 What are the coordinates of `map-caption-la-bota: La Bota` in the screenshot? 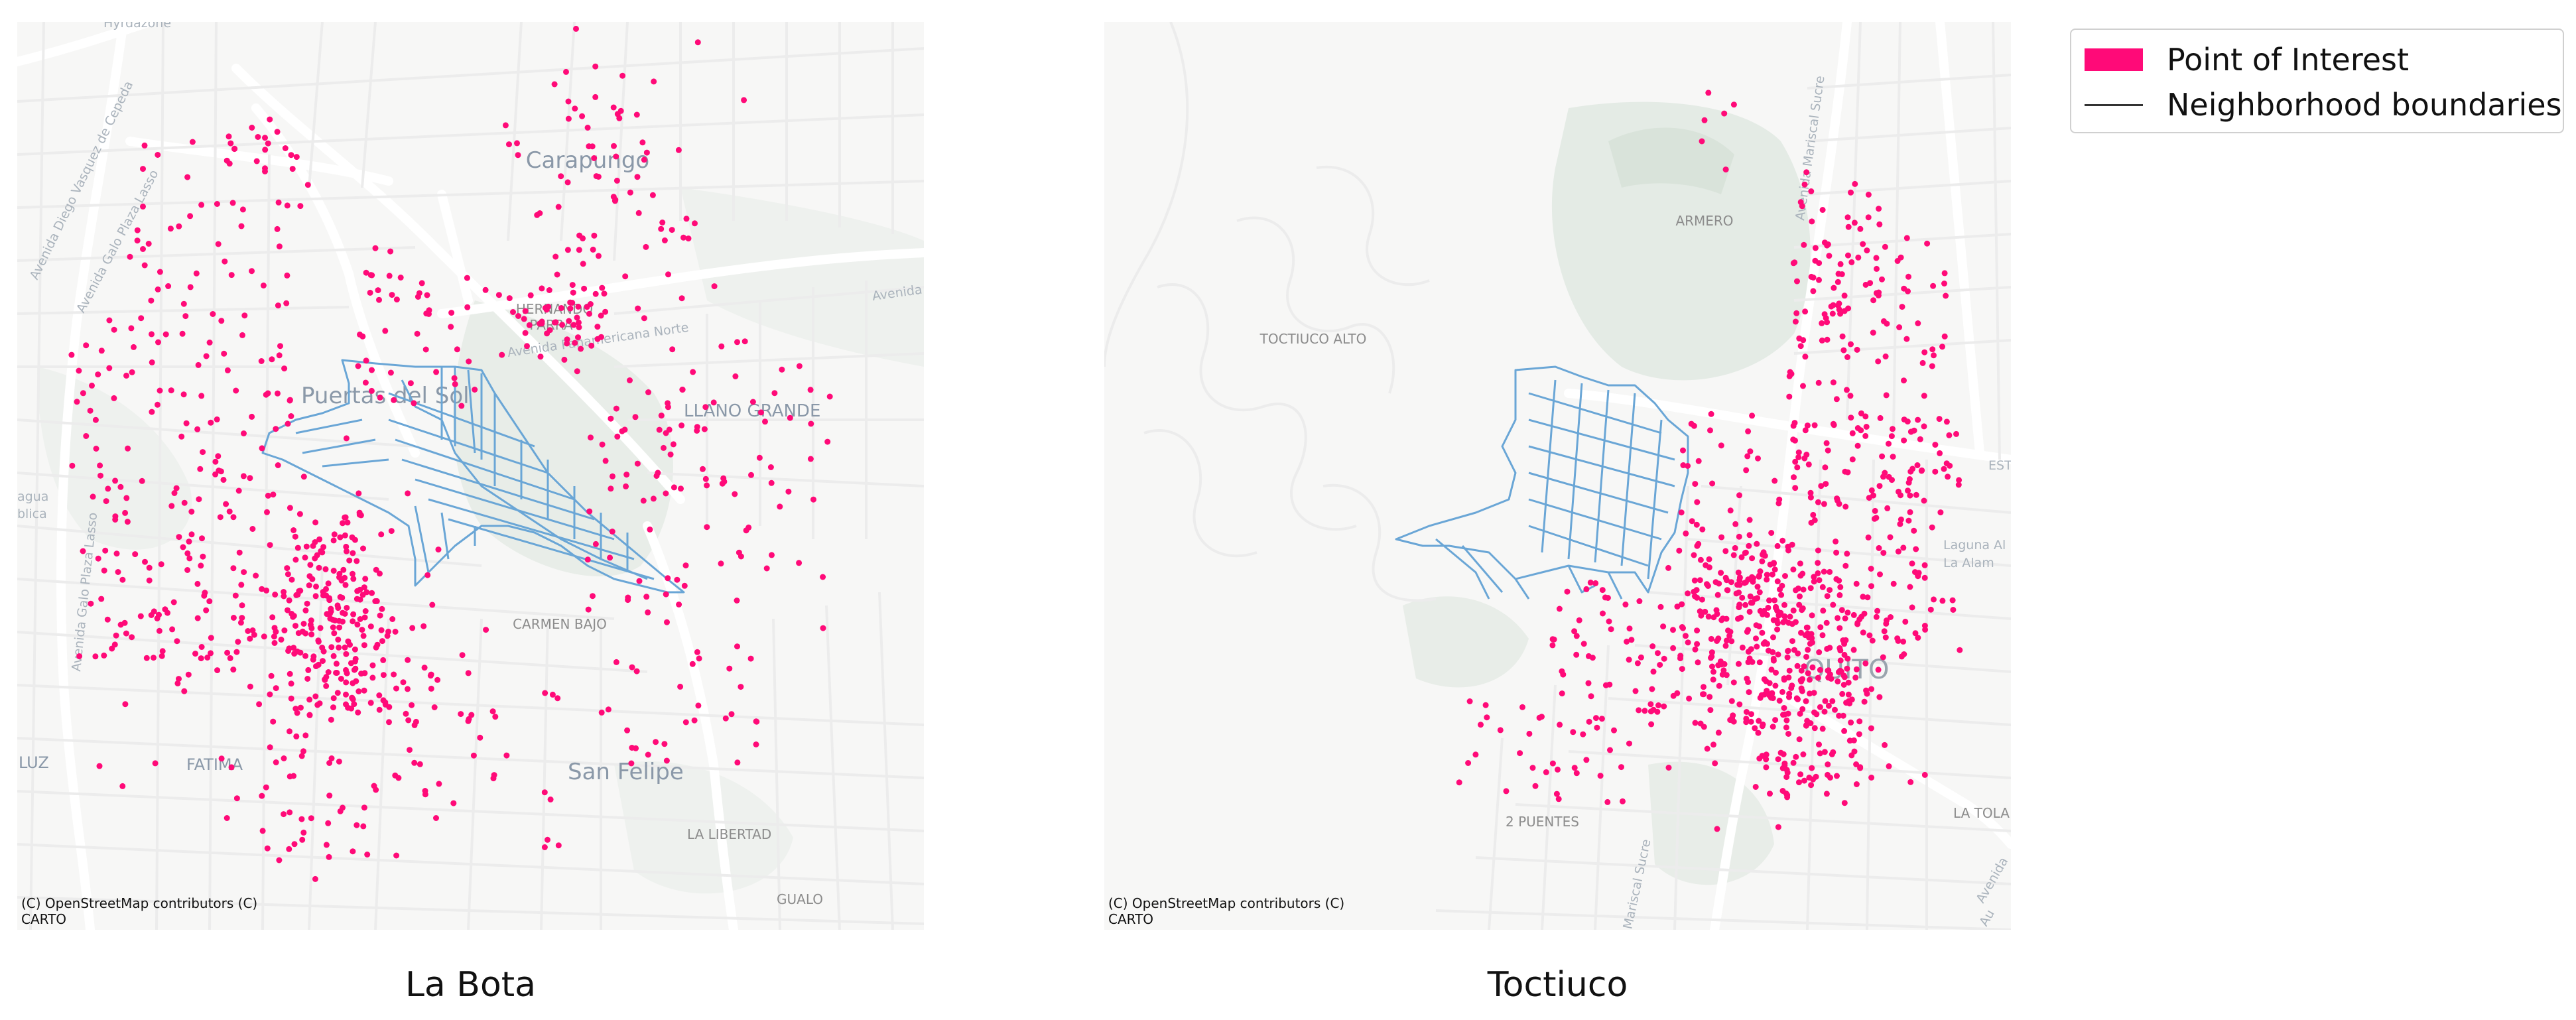 It's located at (471, 985).